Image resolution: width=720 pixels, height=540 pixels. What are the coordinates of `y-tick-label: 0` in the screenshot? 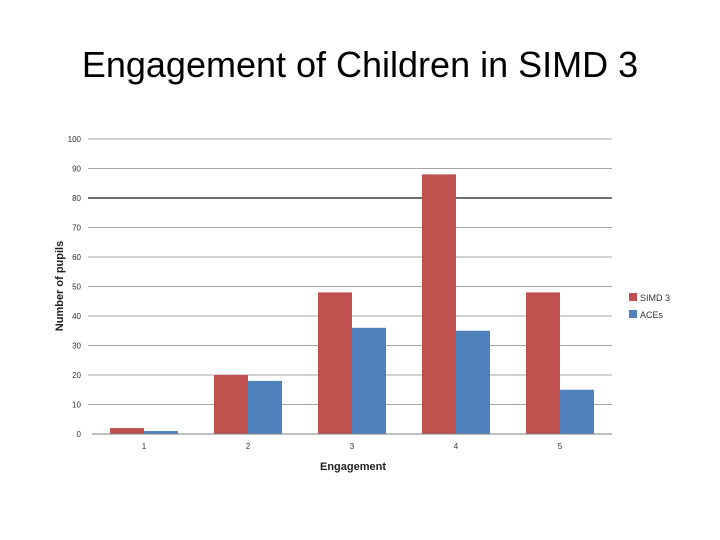 It's located at (79, 434).